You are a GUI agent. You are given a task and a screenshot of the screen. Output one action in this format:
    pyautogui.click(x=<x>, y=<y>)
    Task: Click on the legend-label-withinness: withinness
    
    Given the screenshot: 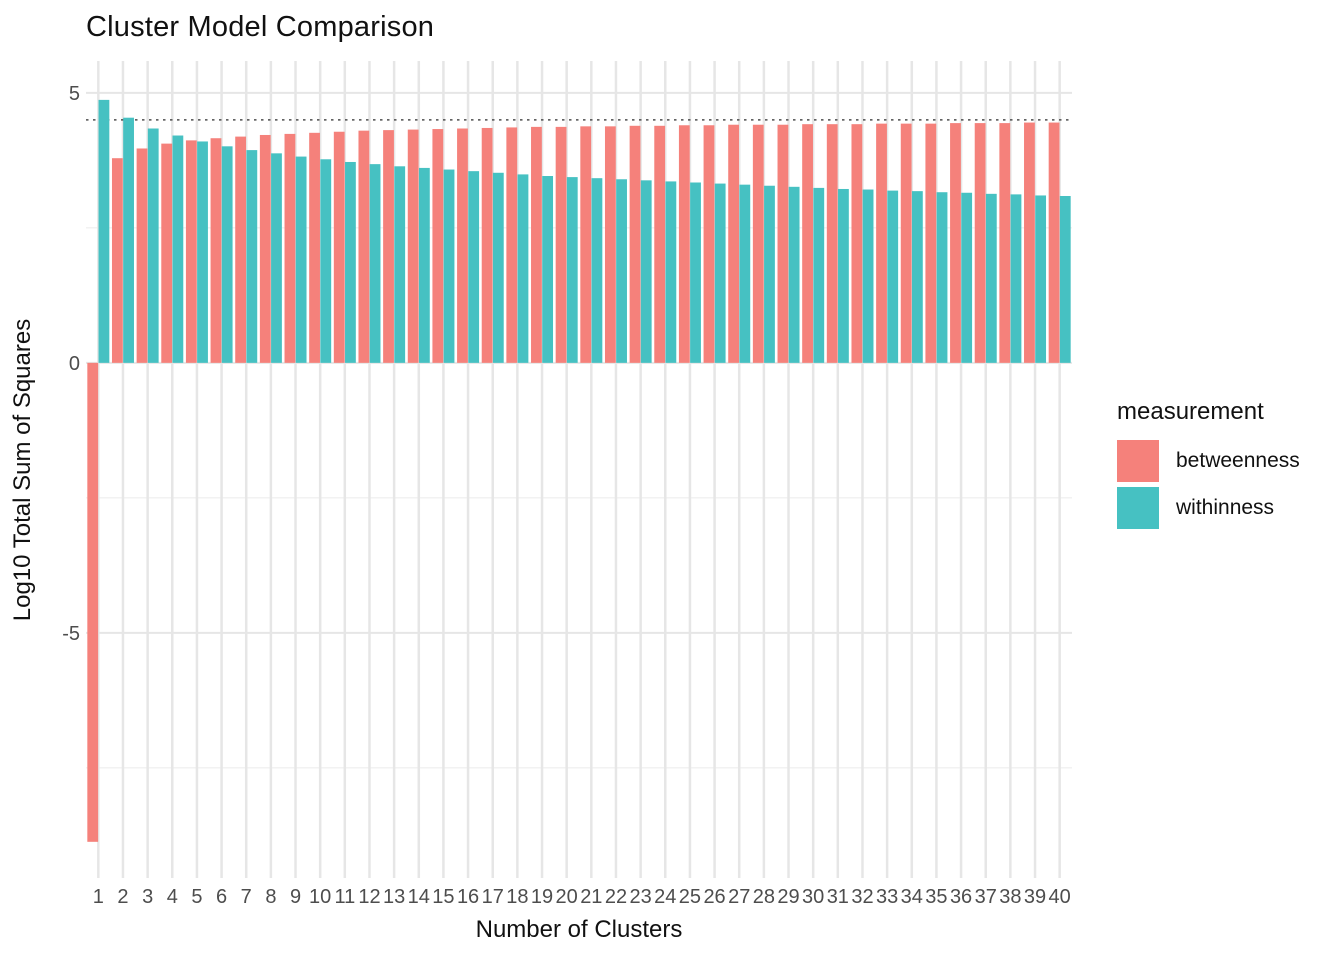 What is the action you would take?
    pyautogui.click(x=1225, y=507)
    